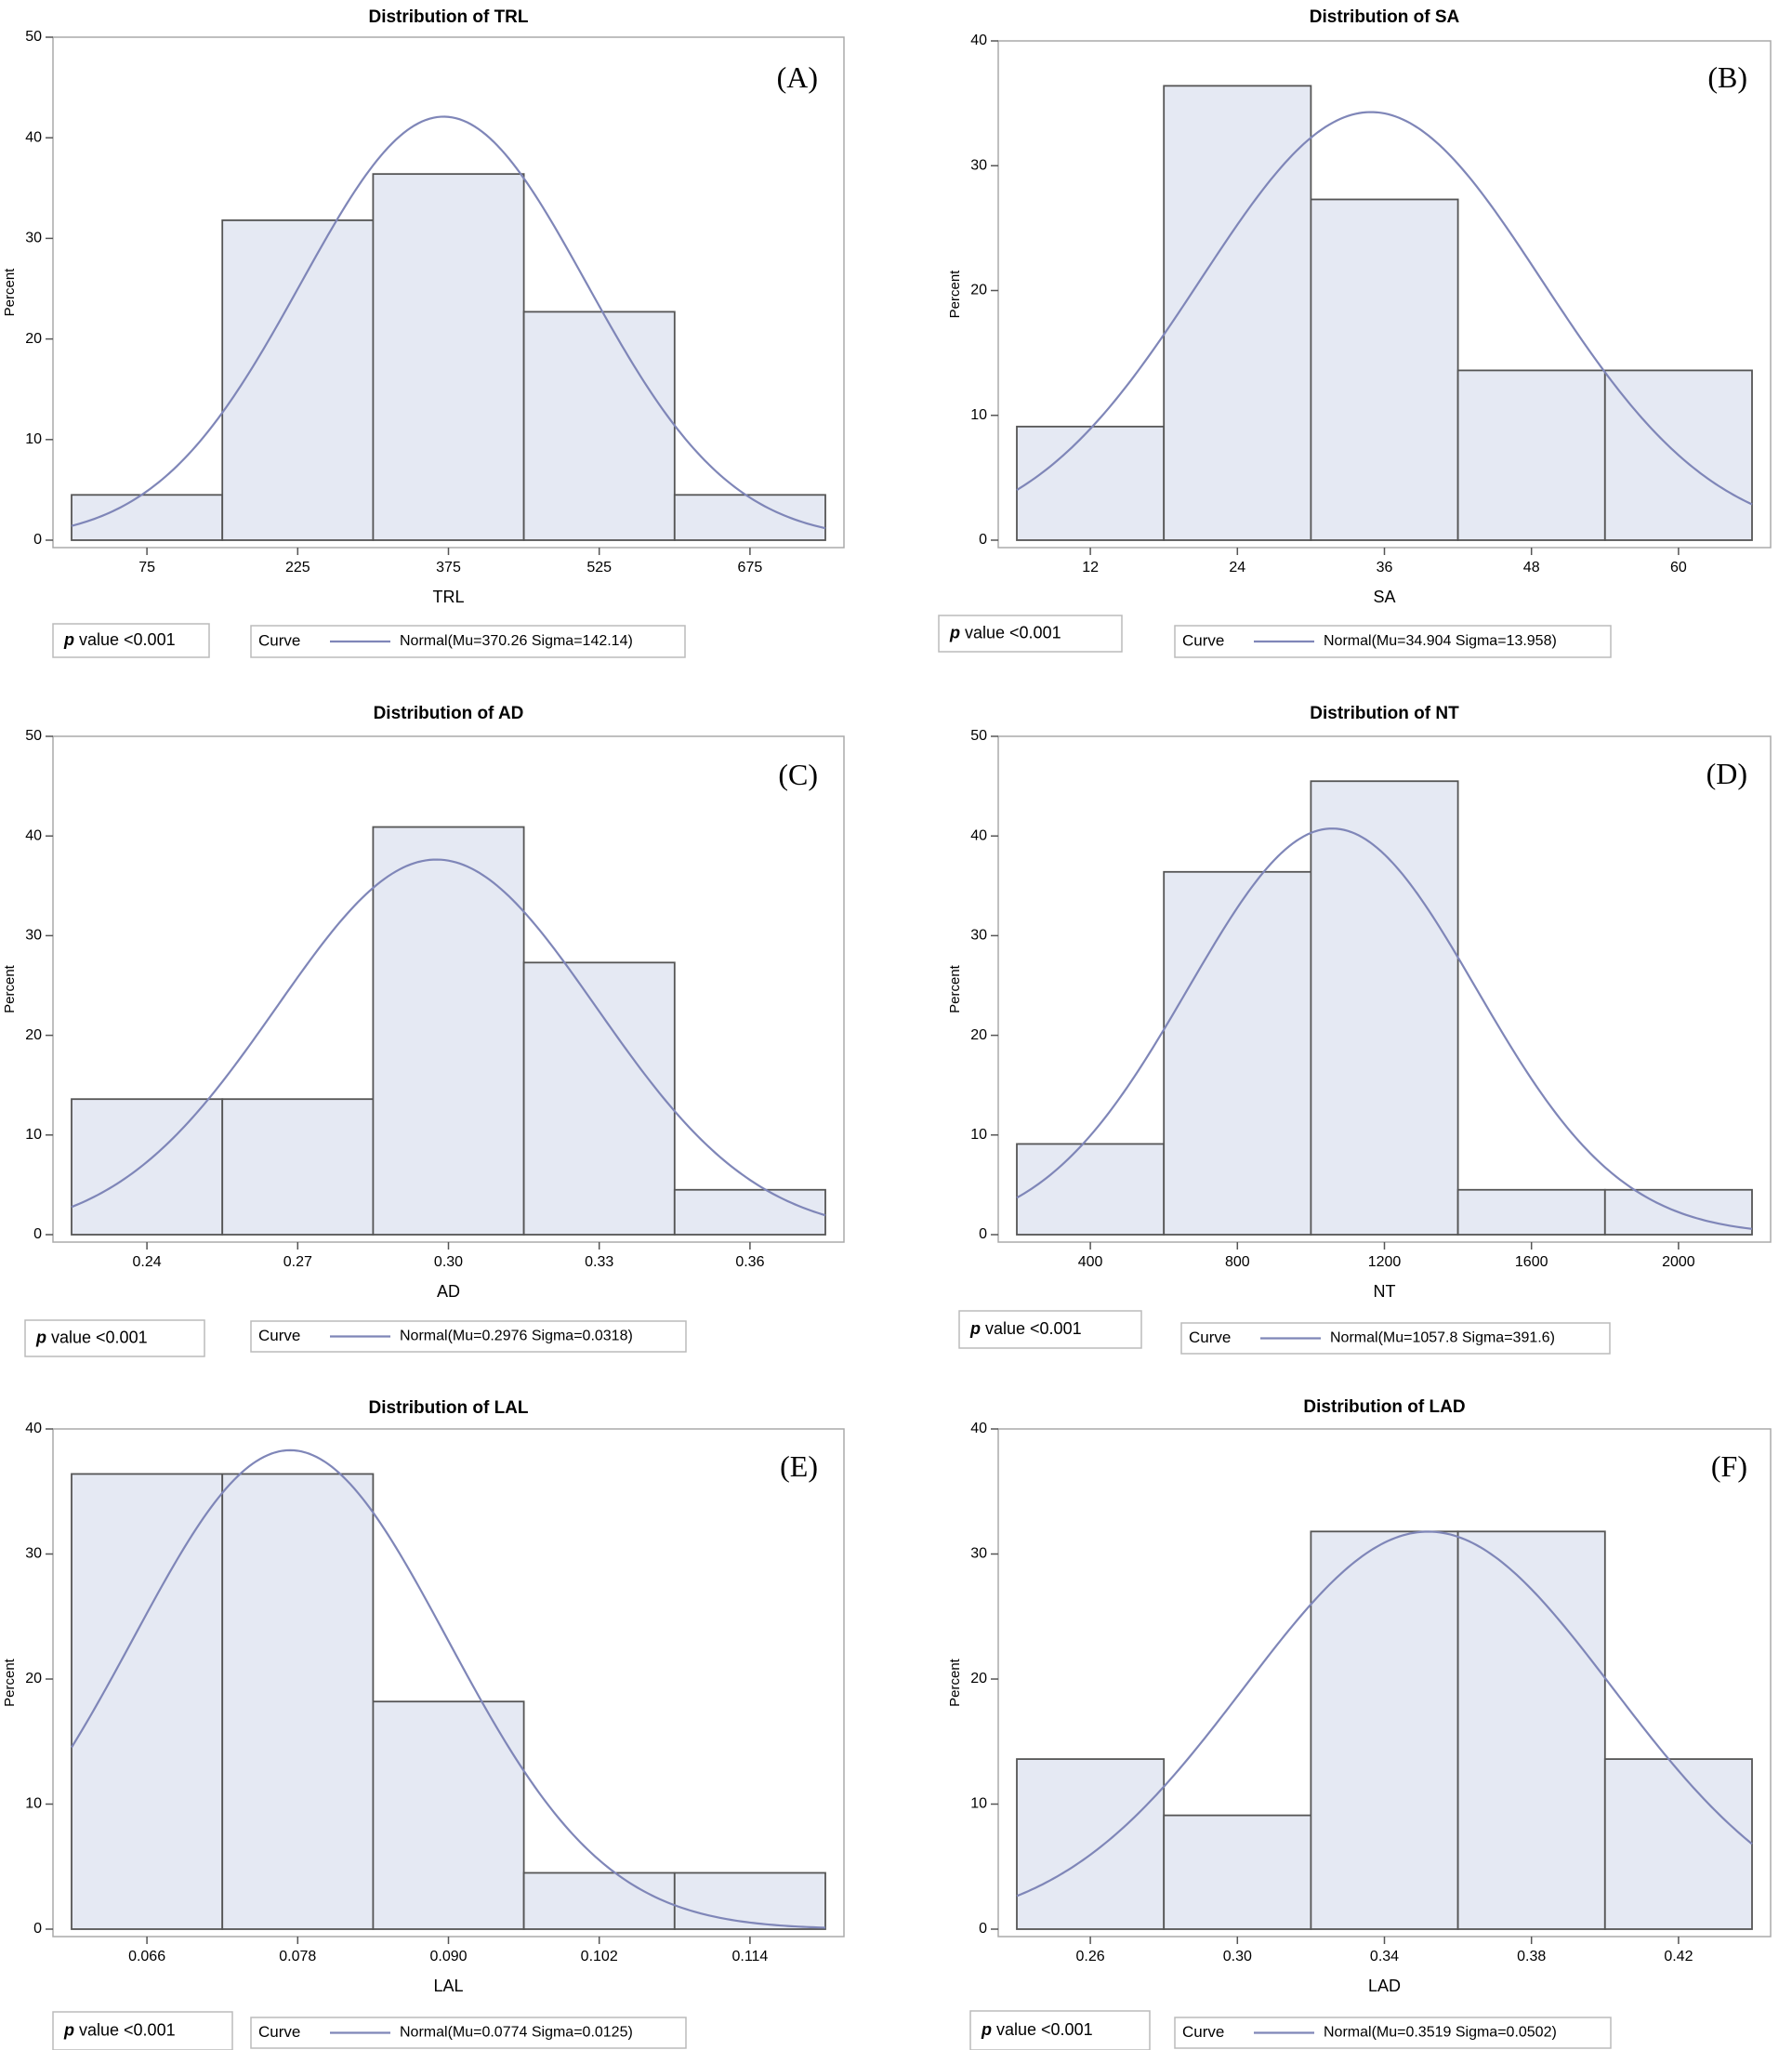  I want to click on legend-entry: Normal(Mu=370.26 Sigma=142.14), so click(517, 641).